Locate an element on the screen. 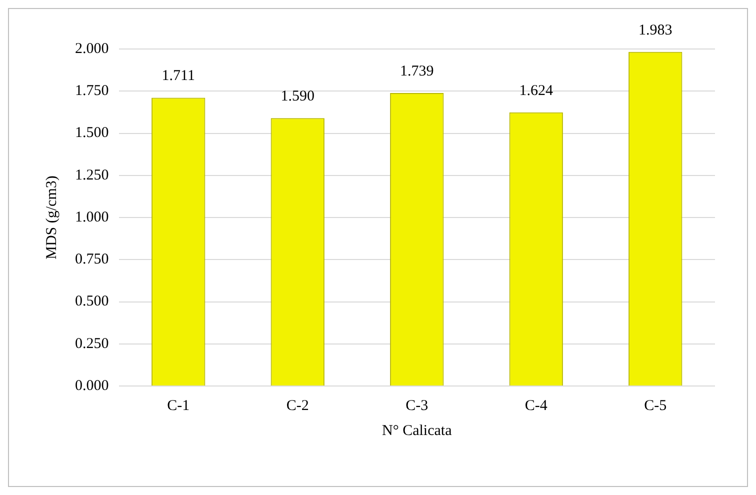 This screenshot has width=756, height=495. y-tick-label: 0.000 is located at coordinates (92, 386).